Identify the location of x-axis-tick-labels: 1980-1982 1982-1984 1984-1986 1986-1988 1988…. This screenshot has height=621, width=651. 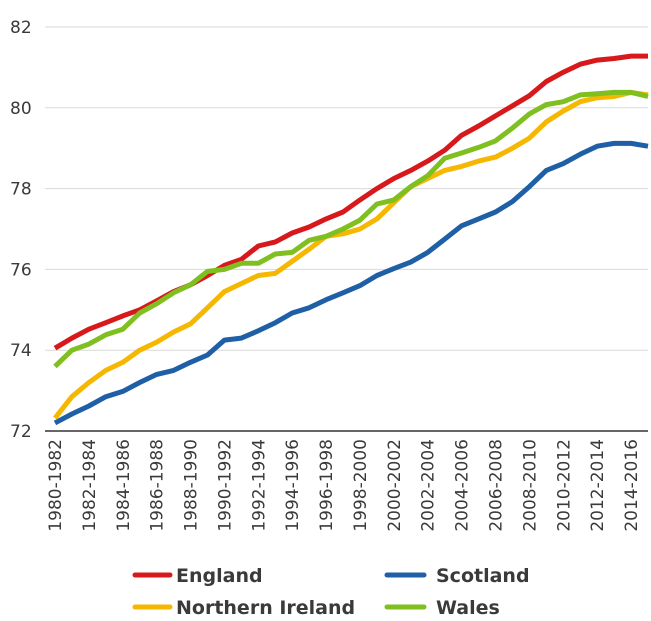
(344, 485).